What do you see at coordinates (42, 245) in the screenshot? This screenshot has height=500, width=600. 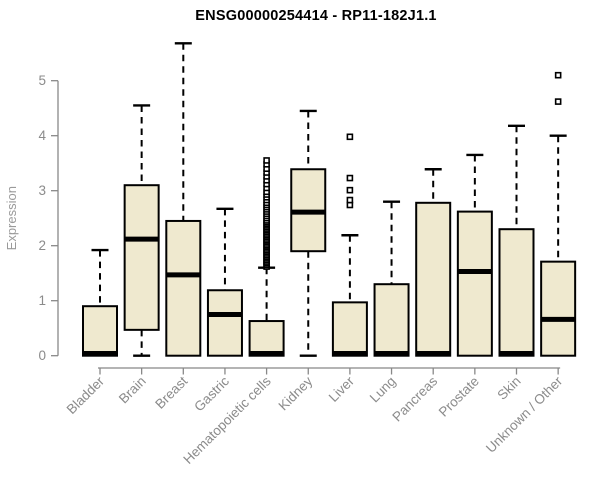 I see `y-tick-label: 2` at bounding box center [42, 245].